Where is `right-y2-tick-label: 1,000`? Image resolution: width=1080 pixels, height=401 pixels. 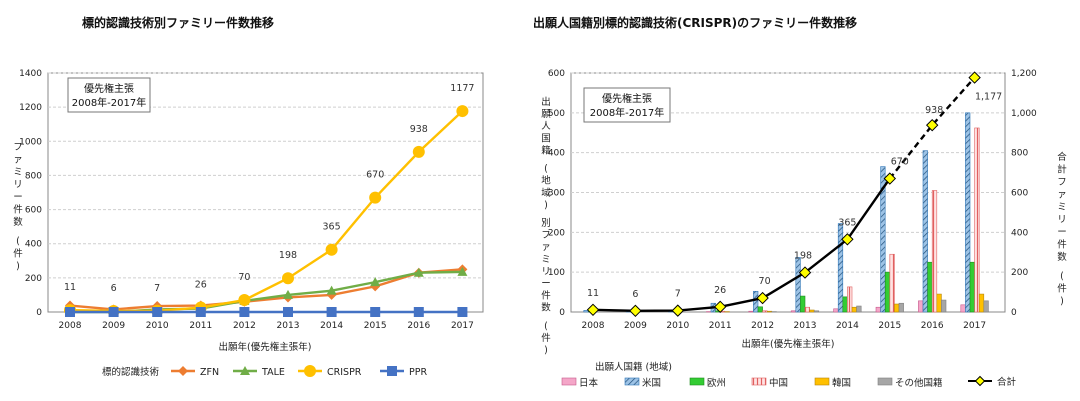 right-y2-tick-label: 1,000 is located at coordinates (1024, 114).